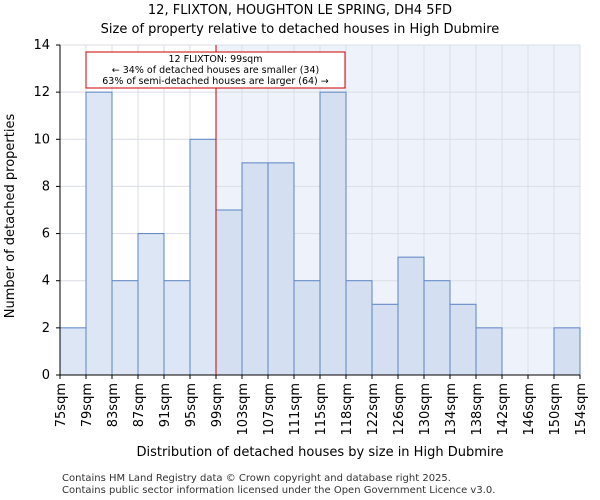 The image size is (600, 500). Describe the element at coordinates (295, 409) in the screenshot. I see `x-tick-label: 111sqm` at that location.